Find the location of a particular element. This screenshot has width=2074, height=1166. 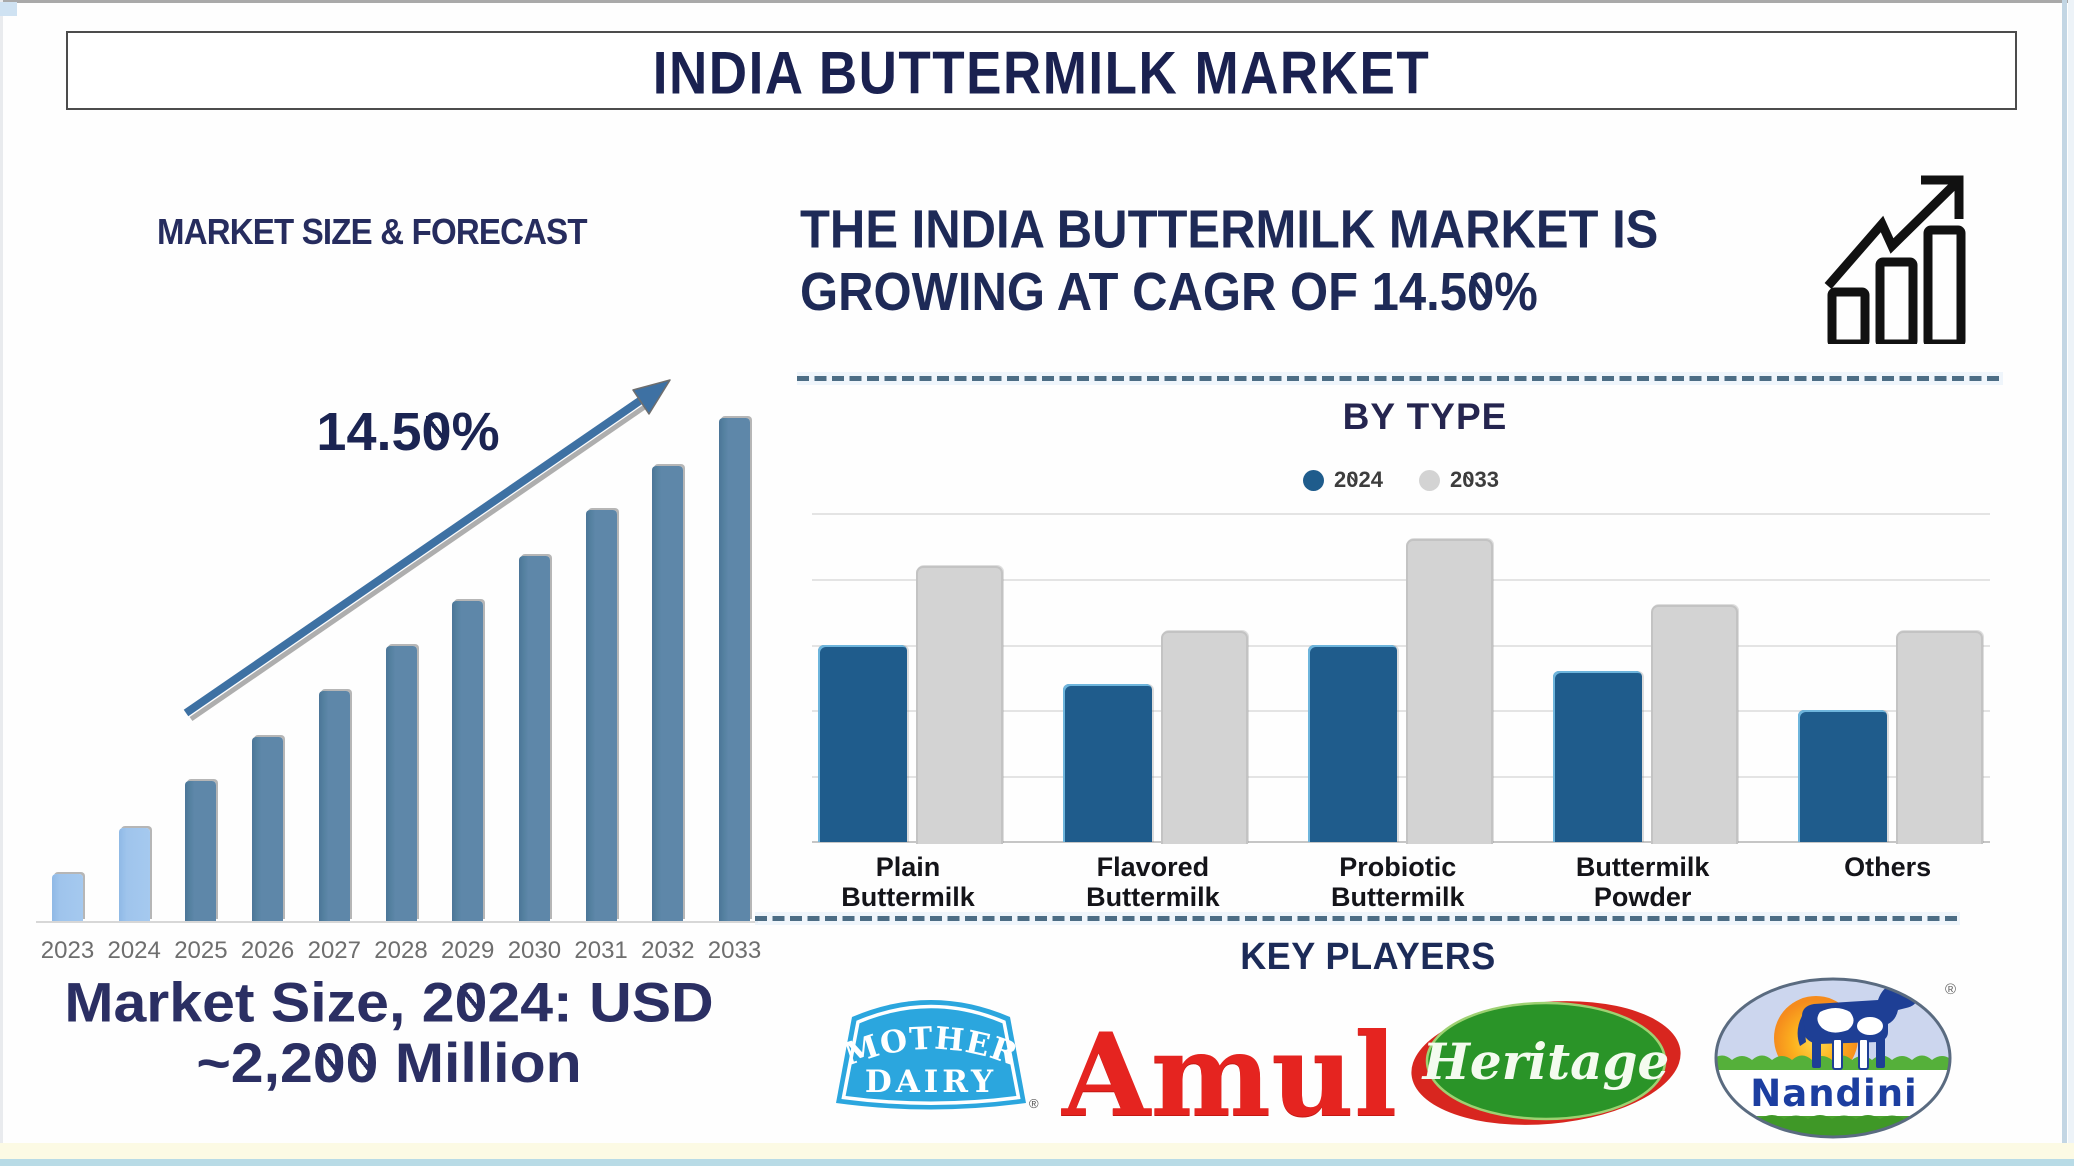

bar-2031 is located at coordinates (601, 715).